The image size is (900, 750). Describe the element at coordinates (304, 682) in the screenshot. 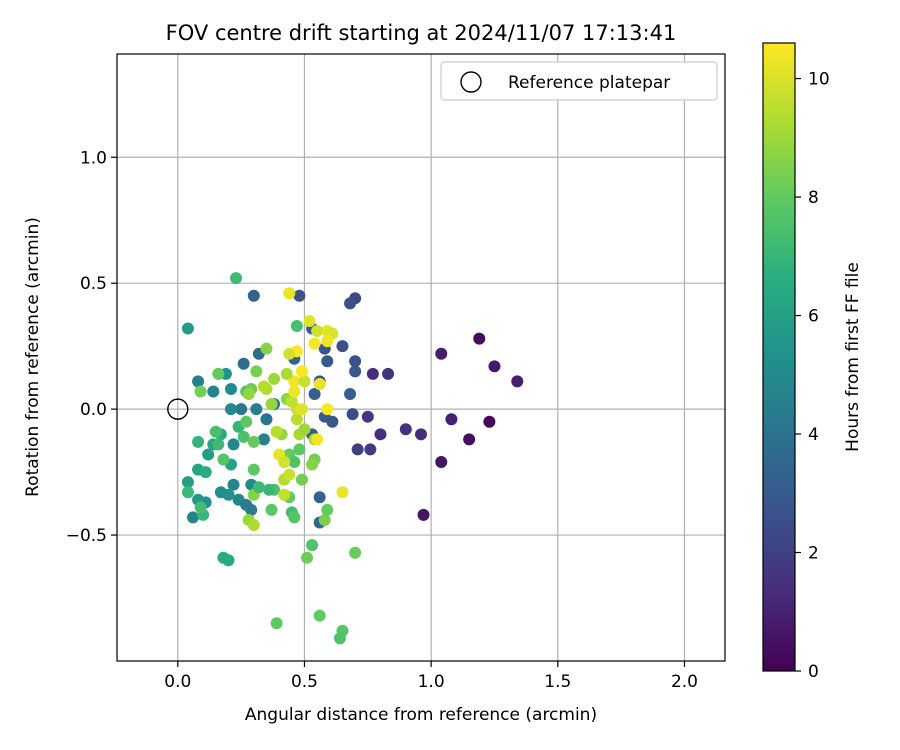

I see `x-tick-label: 0.5` at that location.